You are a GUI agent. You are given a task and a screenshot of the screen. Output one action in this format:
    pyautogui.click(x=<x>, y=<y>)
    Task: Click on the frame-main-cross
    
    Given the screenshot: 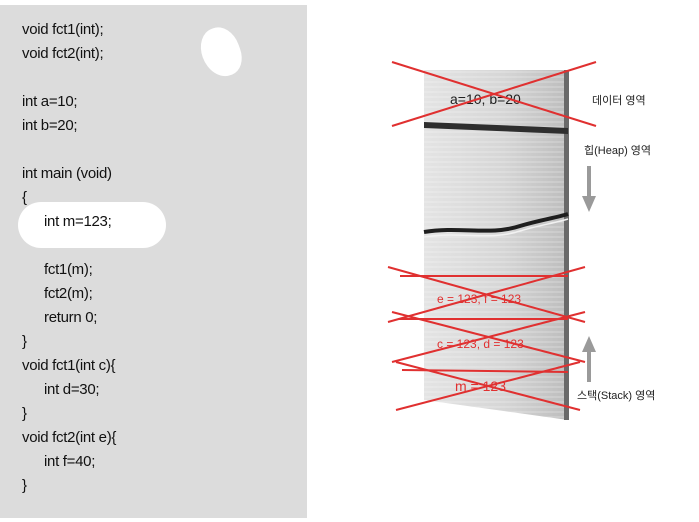 What is the action you would take?
    pyautogui.click(x=488, y=386)
    